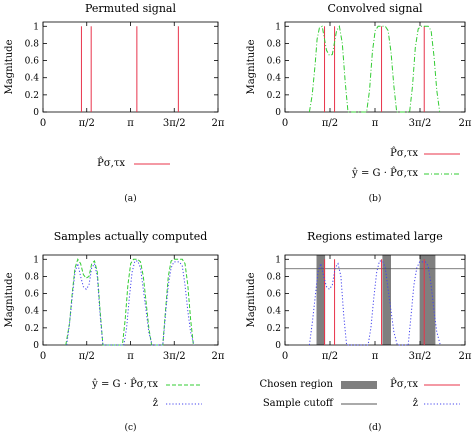  I want to click on panel-caption: (b), so click(375, 198).